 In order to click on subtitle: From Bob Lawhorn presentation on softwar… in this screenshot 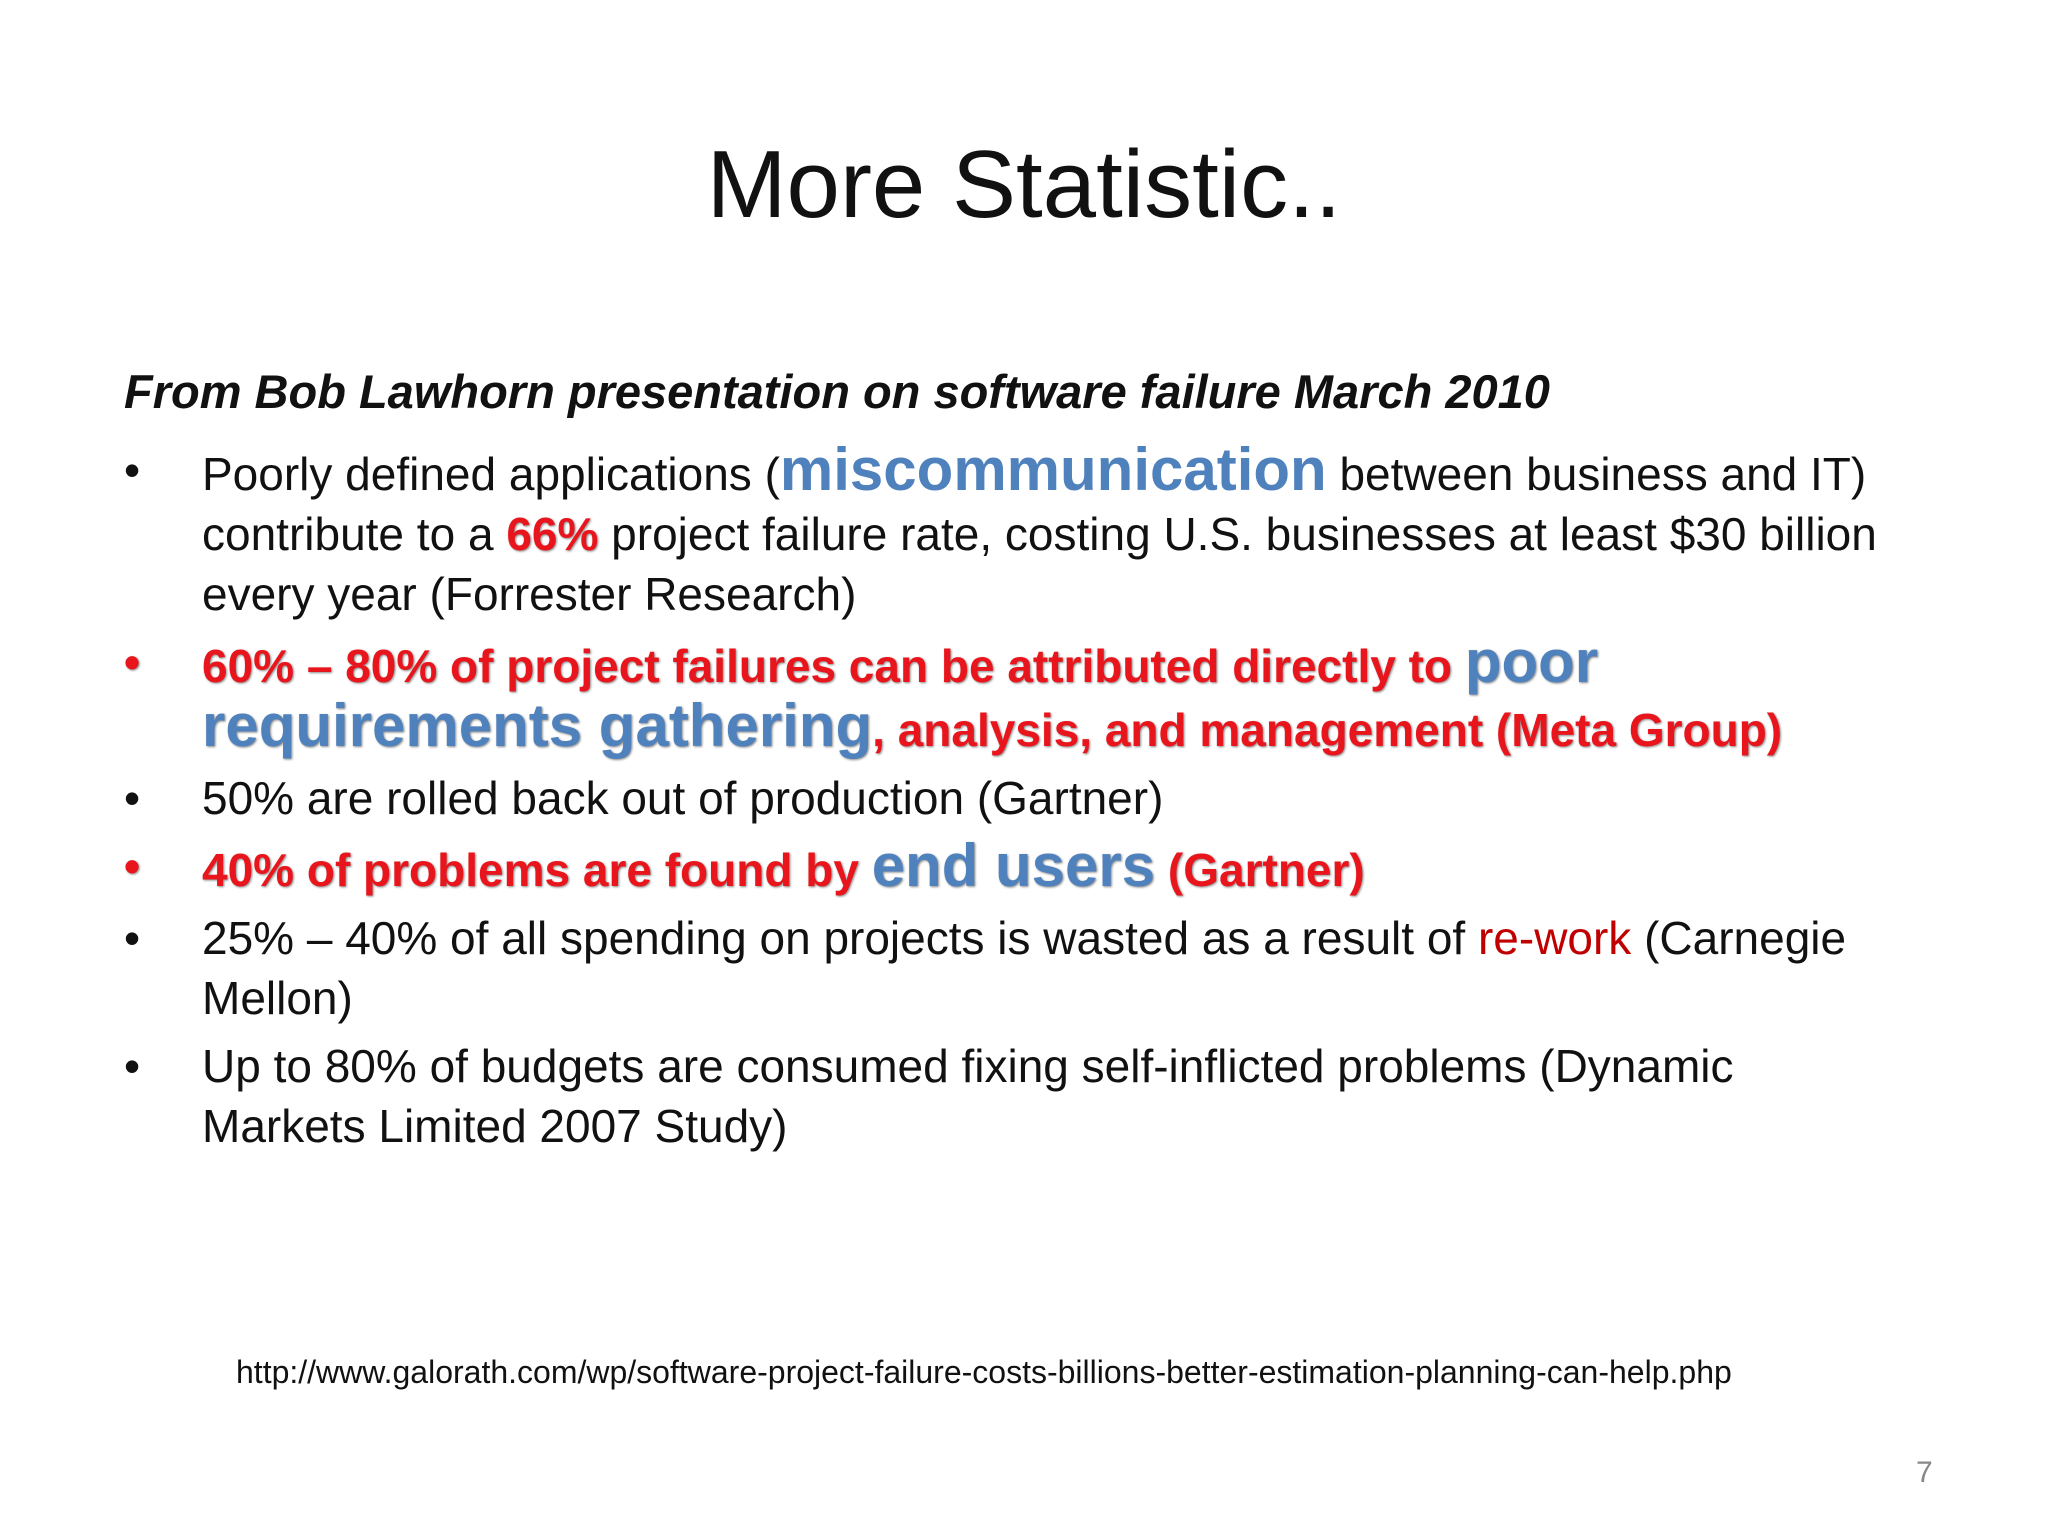, I will do `click(837, 391)`.